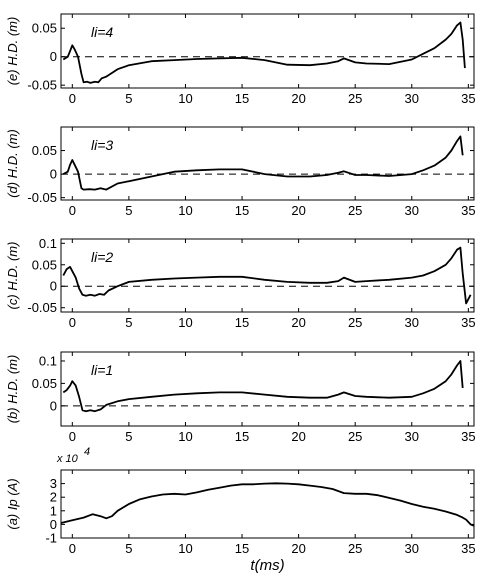 Image resolution: width=486 pixels, height=585 pixels. What do you see at coordinates (242, 210) in the screenshot?
I see `panel-d-xtick-label: 15` at bounding box center [242, 210].